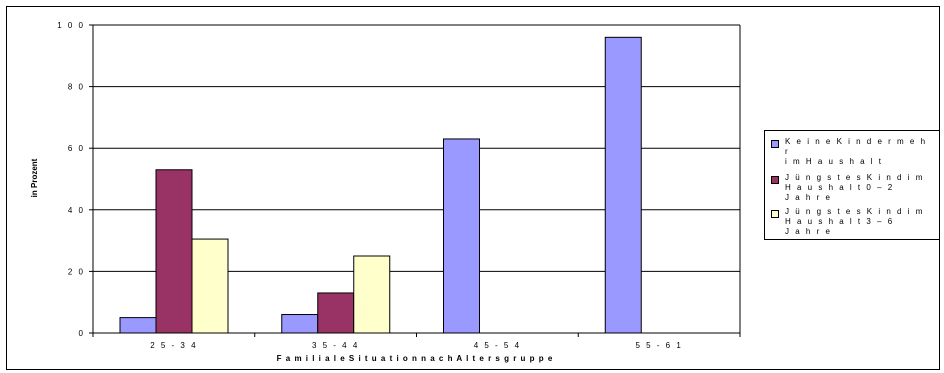 The width and height of the screenshot is (944, 373). What do you see at coordinates (71, 179) in the screenshot?
I see `y-tick-labels: 0 2 0 4 0 6 0 8 0 1 0 0` at bounding box center [71, 179].